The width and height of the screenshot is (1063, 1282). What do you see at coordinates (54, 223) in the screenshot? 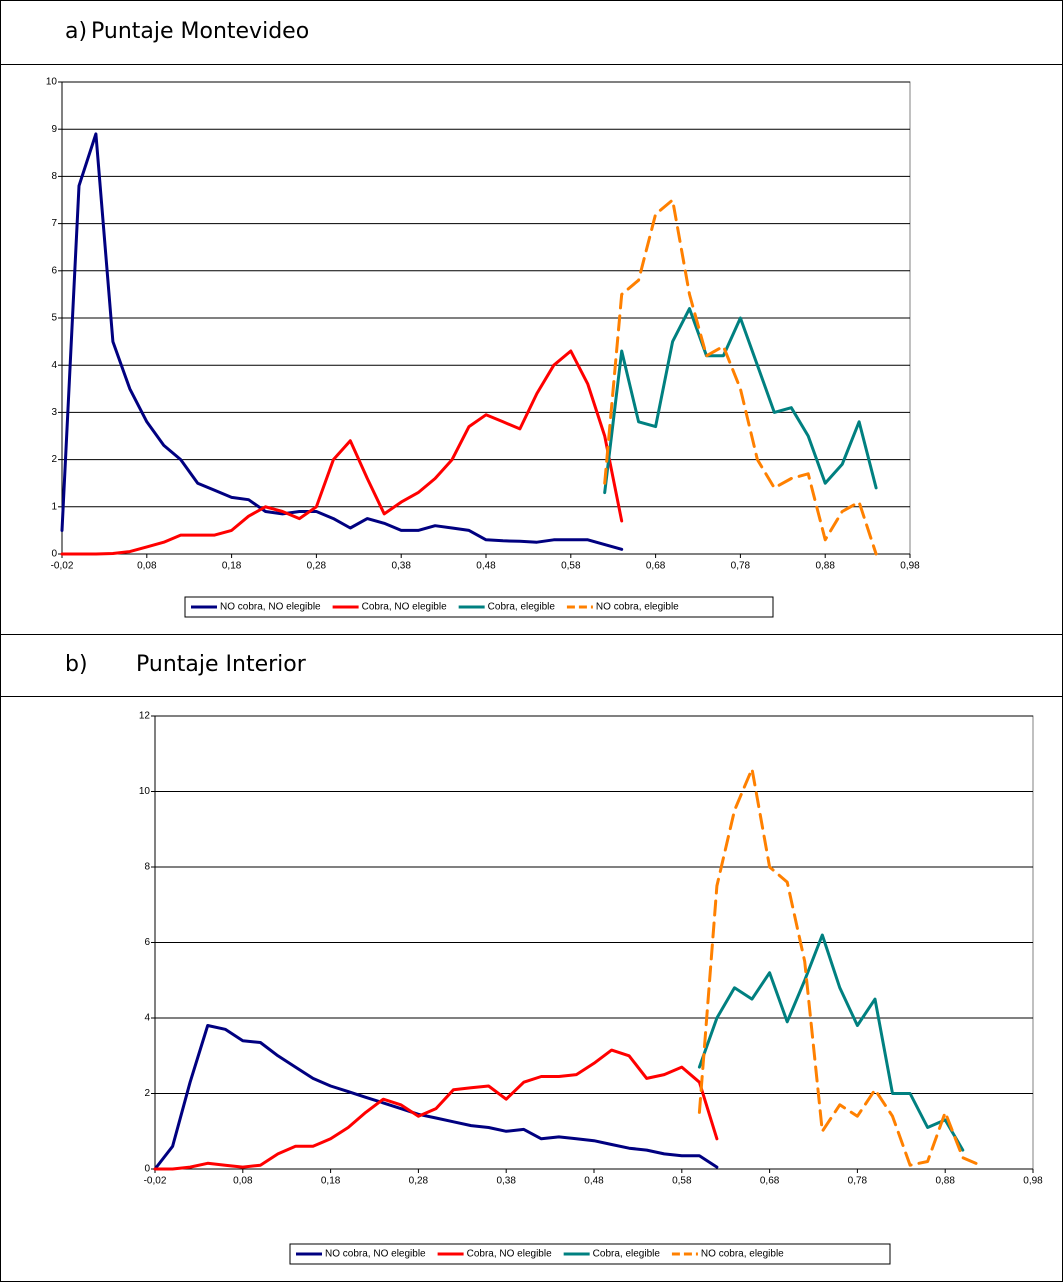
I see `y-tick-label: 7` at bounding box center [54, 223].